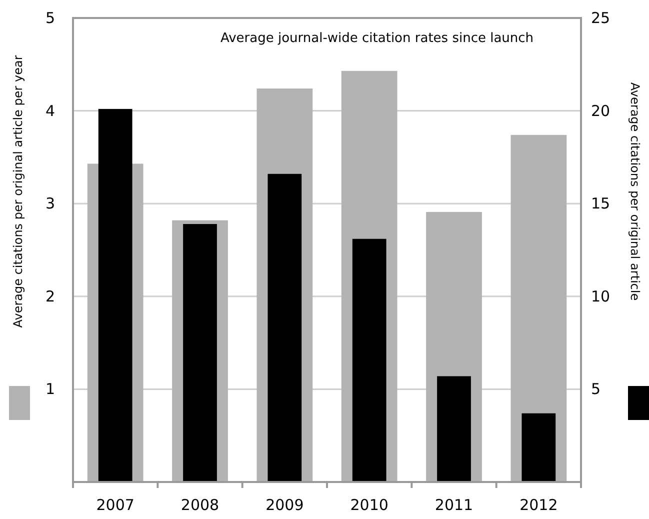  I want to click on y2-tick-label: 25, so click(600, 18).